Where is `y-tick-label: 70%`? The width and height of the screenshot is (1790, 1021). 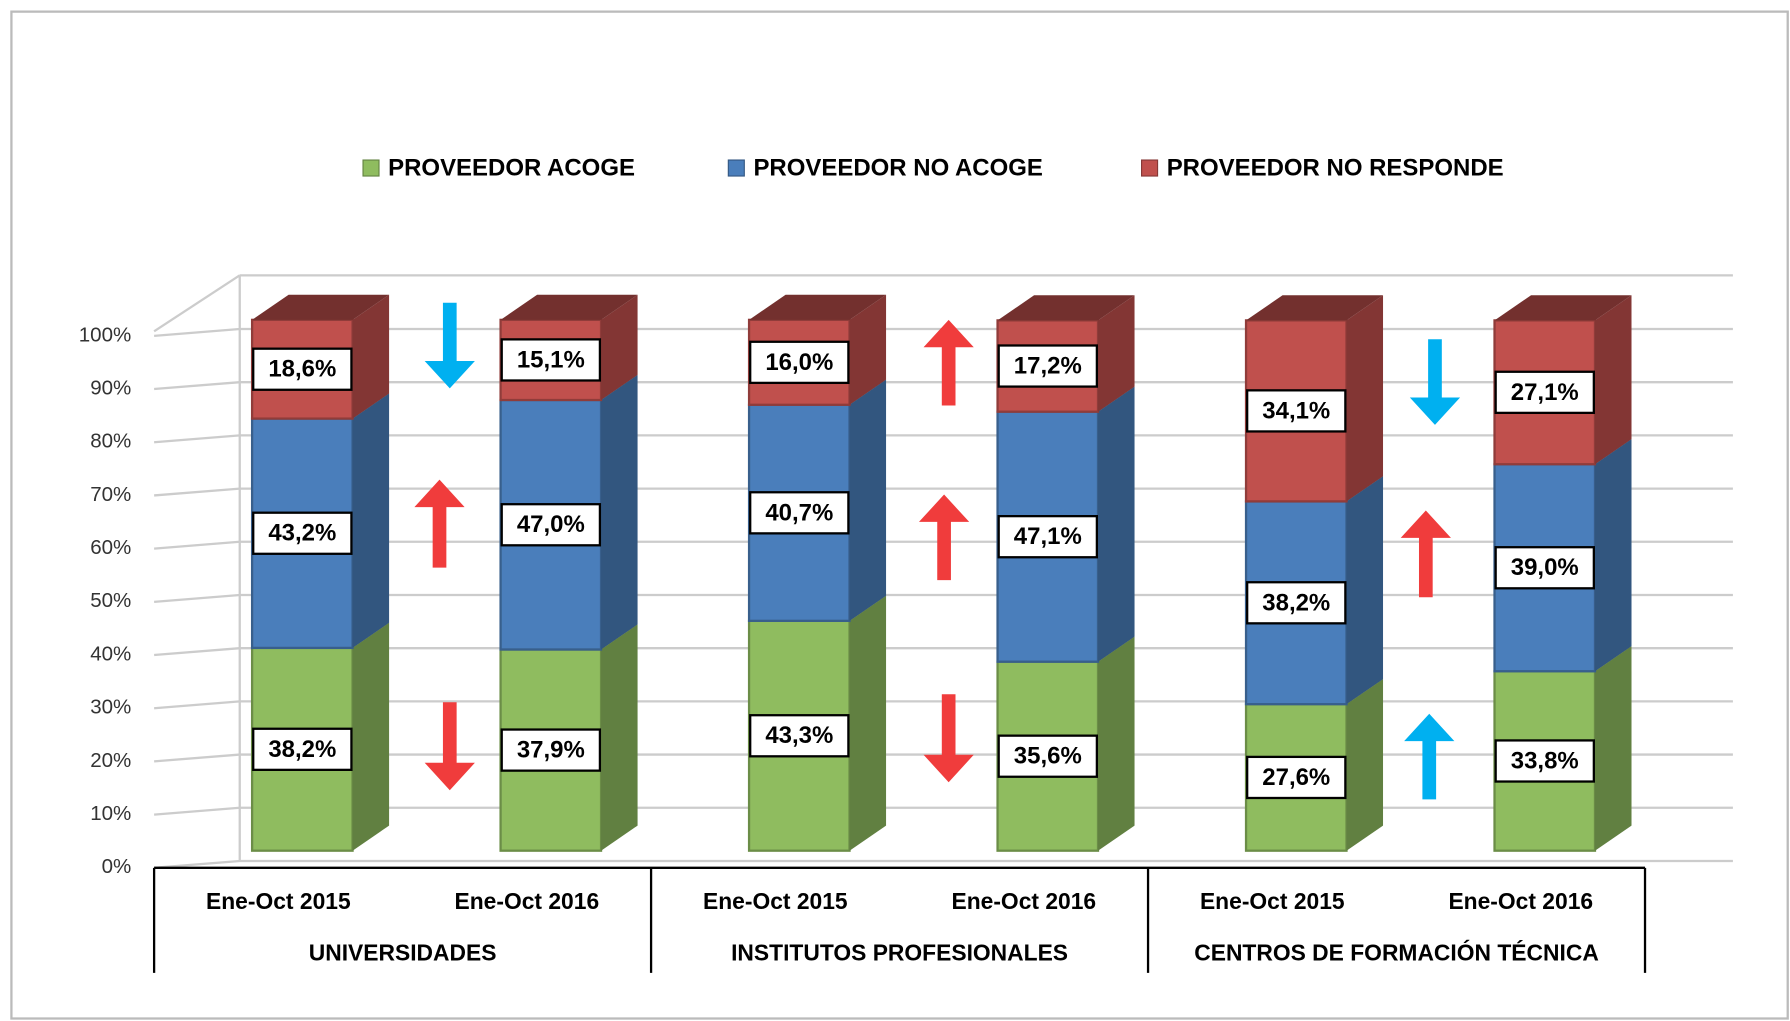
y-tick-label: 70% is located at coordinates (110, 494).